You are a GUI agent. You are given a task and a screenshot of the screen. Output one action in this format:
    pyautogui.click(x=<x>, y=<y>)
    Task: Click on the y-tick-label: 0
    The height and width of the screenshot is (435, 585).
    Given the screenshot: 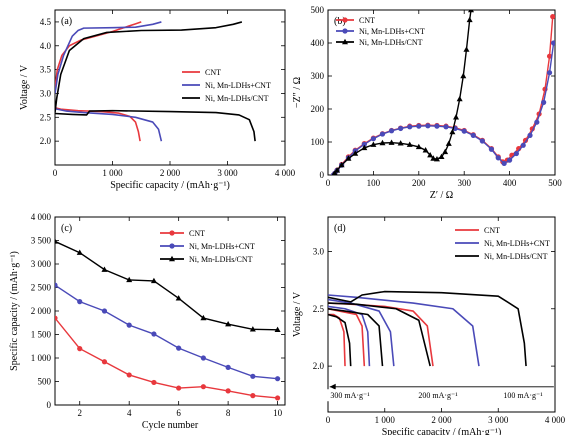 What is the action you would take?
    pyautogui.click(x=322, y=175)
    